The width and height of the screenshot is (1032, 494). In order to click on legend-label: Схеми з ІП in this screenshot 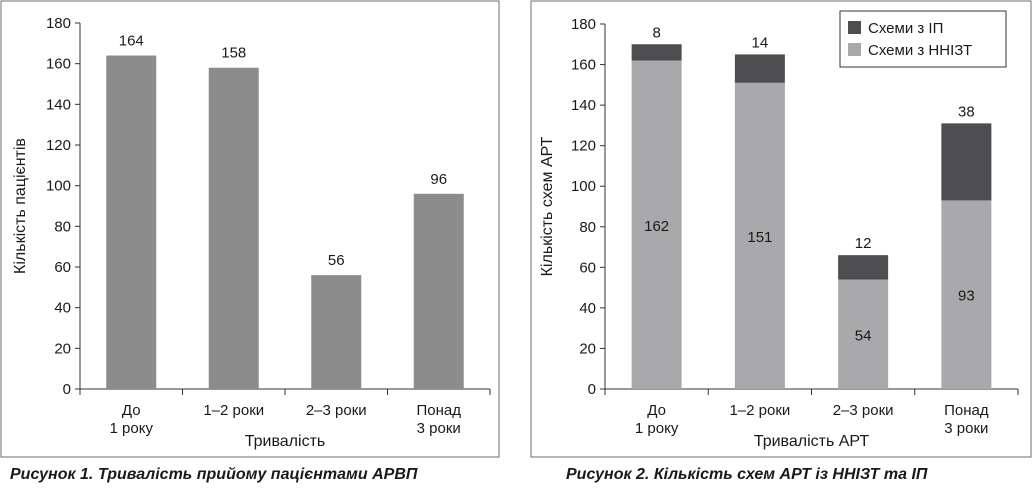, I will do `click(905, 28)`.